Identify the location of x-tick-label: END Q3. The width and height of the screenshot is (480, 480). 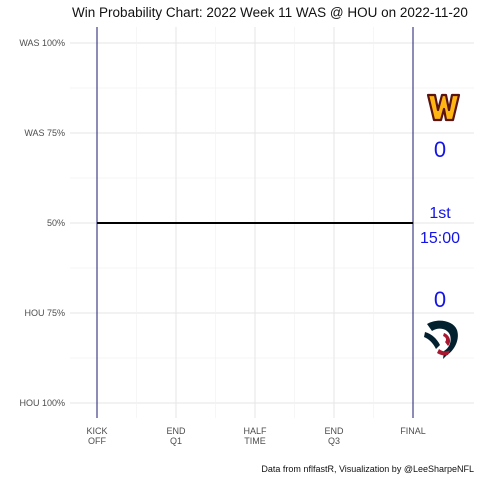
(334, 436).